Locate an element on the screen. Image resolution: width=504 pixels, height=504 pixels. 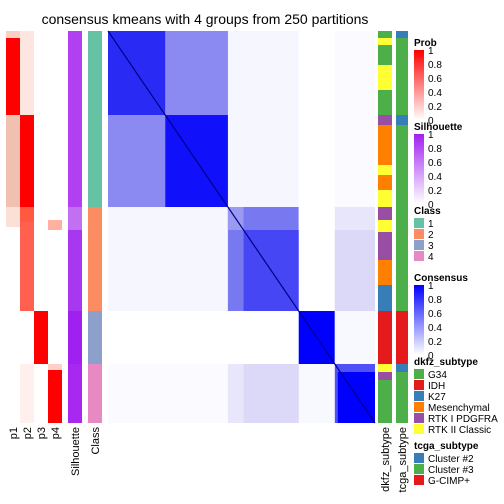
axis-label-silhouette: Silhouette is located at coordinates (76, 451).